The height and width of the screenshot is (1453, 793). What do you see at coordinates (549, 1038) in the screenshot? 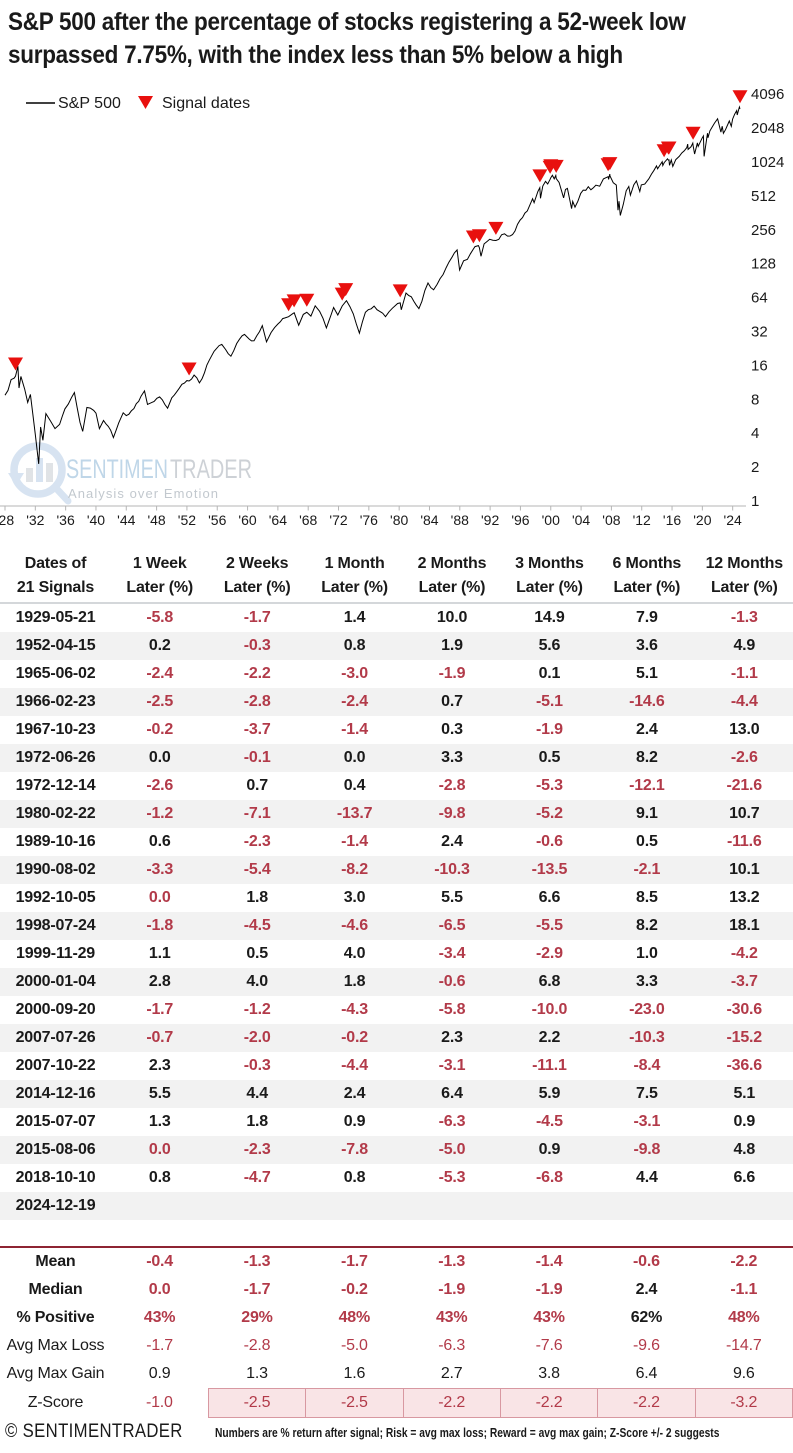
I see `return-cell: 2.2` at bounding box center [549, 1038].